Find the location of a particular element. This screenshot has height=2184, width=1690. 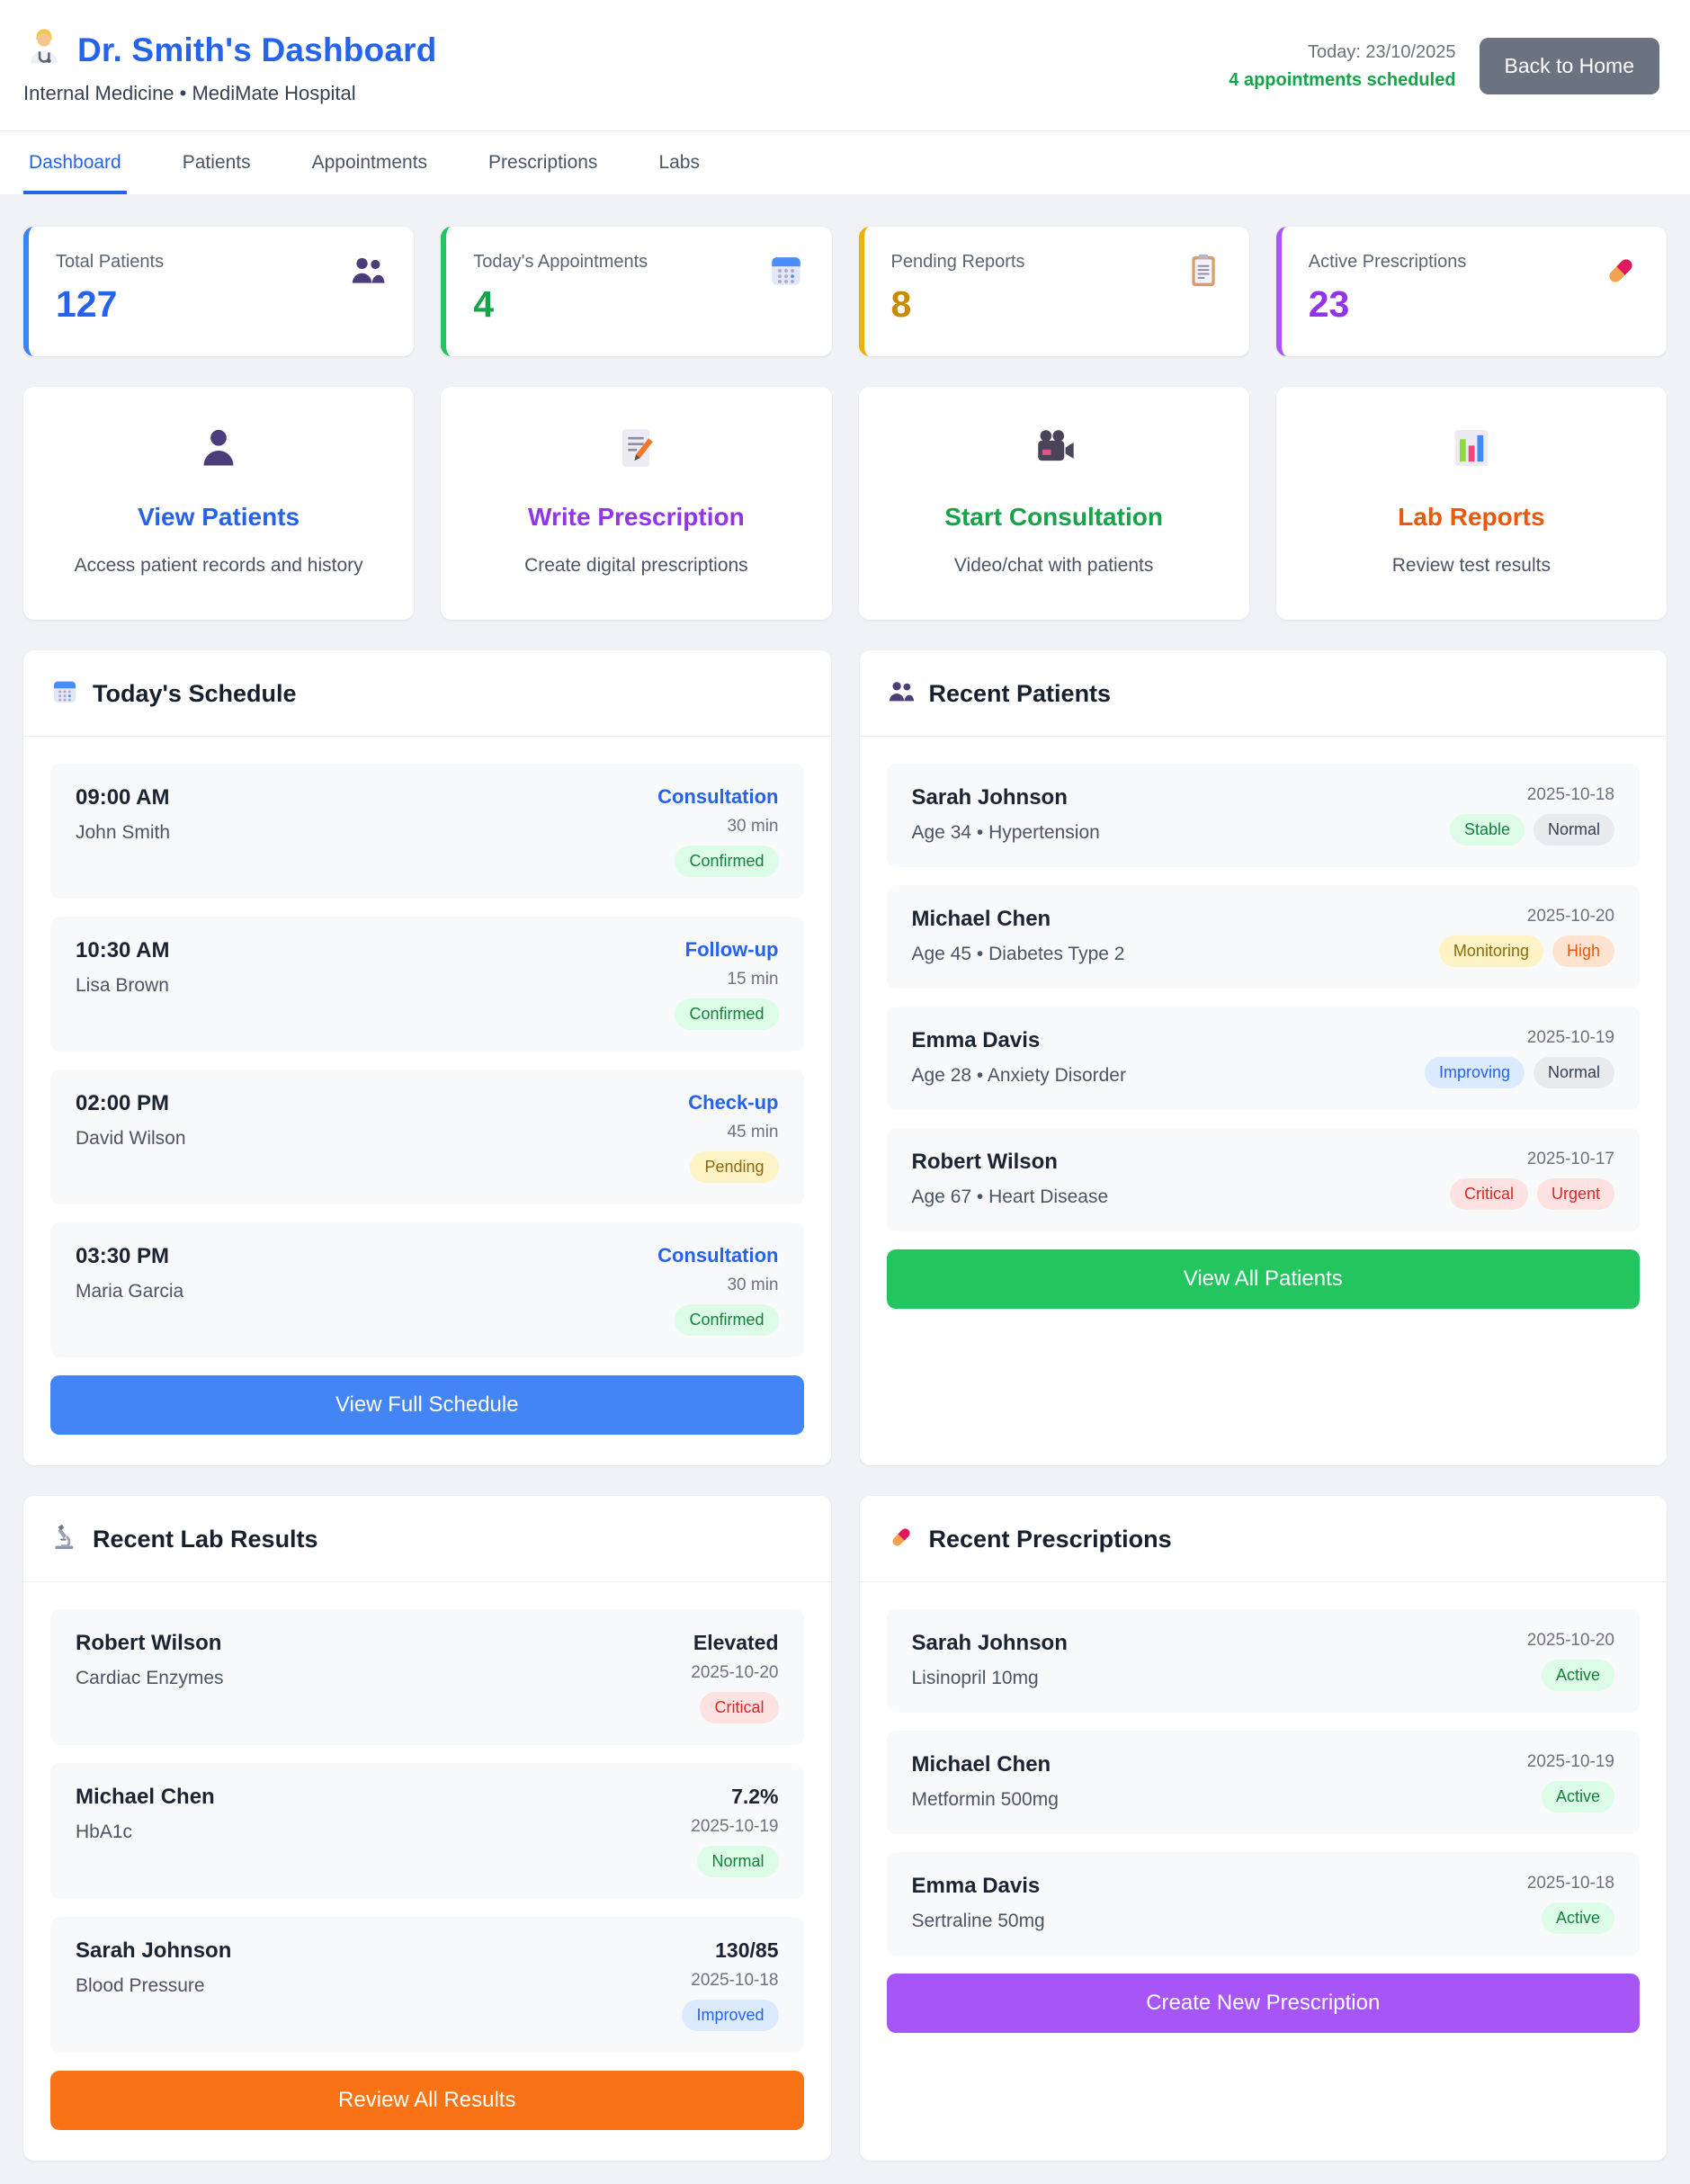

action-subtitle: Video/chat with patients is located at coordinates (1053, 565).